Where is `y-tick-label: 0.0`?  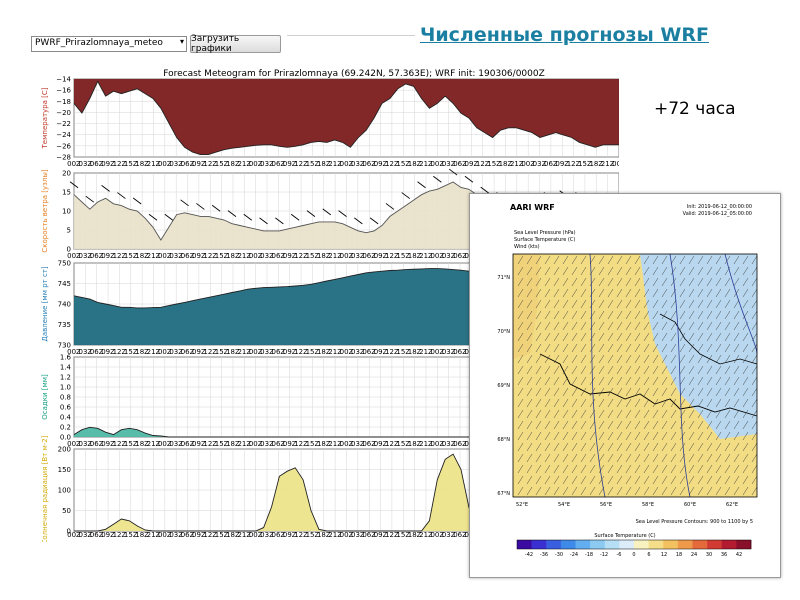
y-tick-label: 0.0 is located at coordinates (65, 438).